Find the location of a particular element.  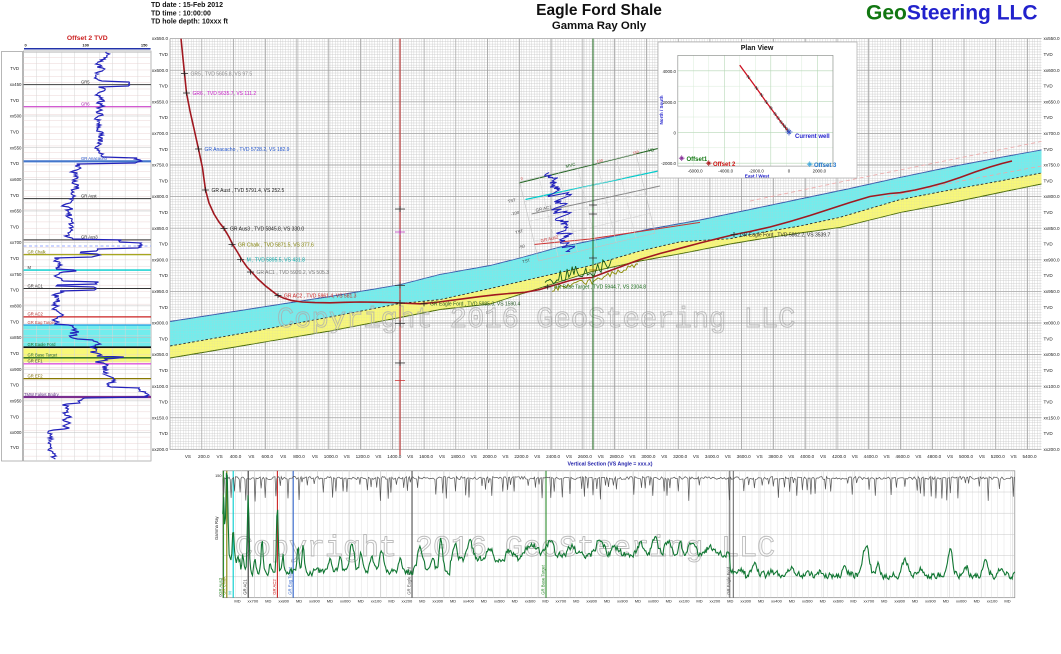

svg-text: 400.0 is located at coordinates (236, 456).